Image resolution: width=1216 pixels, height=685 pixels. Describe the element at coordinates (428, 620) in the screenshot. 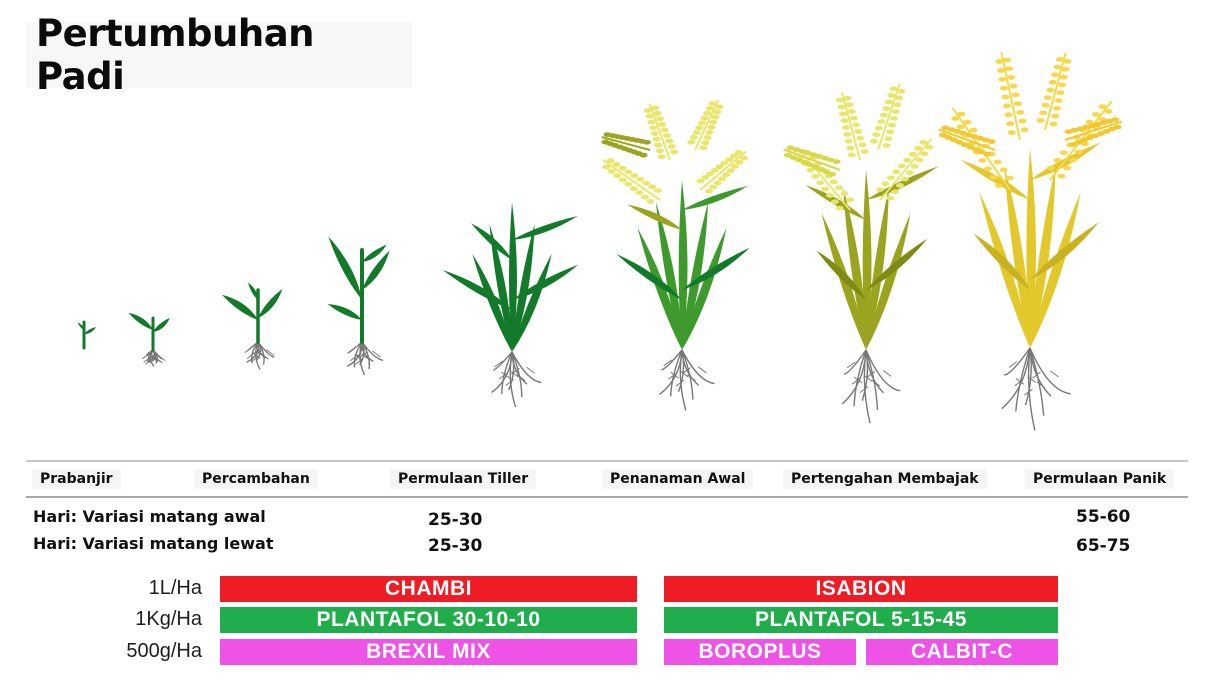

I see `product-bar-plantafol-30-10-10: PLANTAFOL 30-10-10` at that location.